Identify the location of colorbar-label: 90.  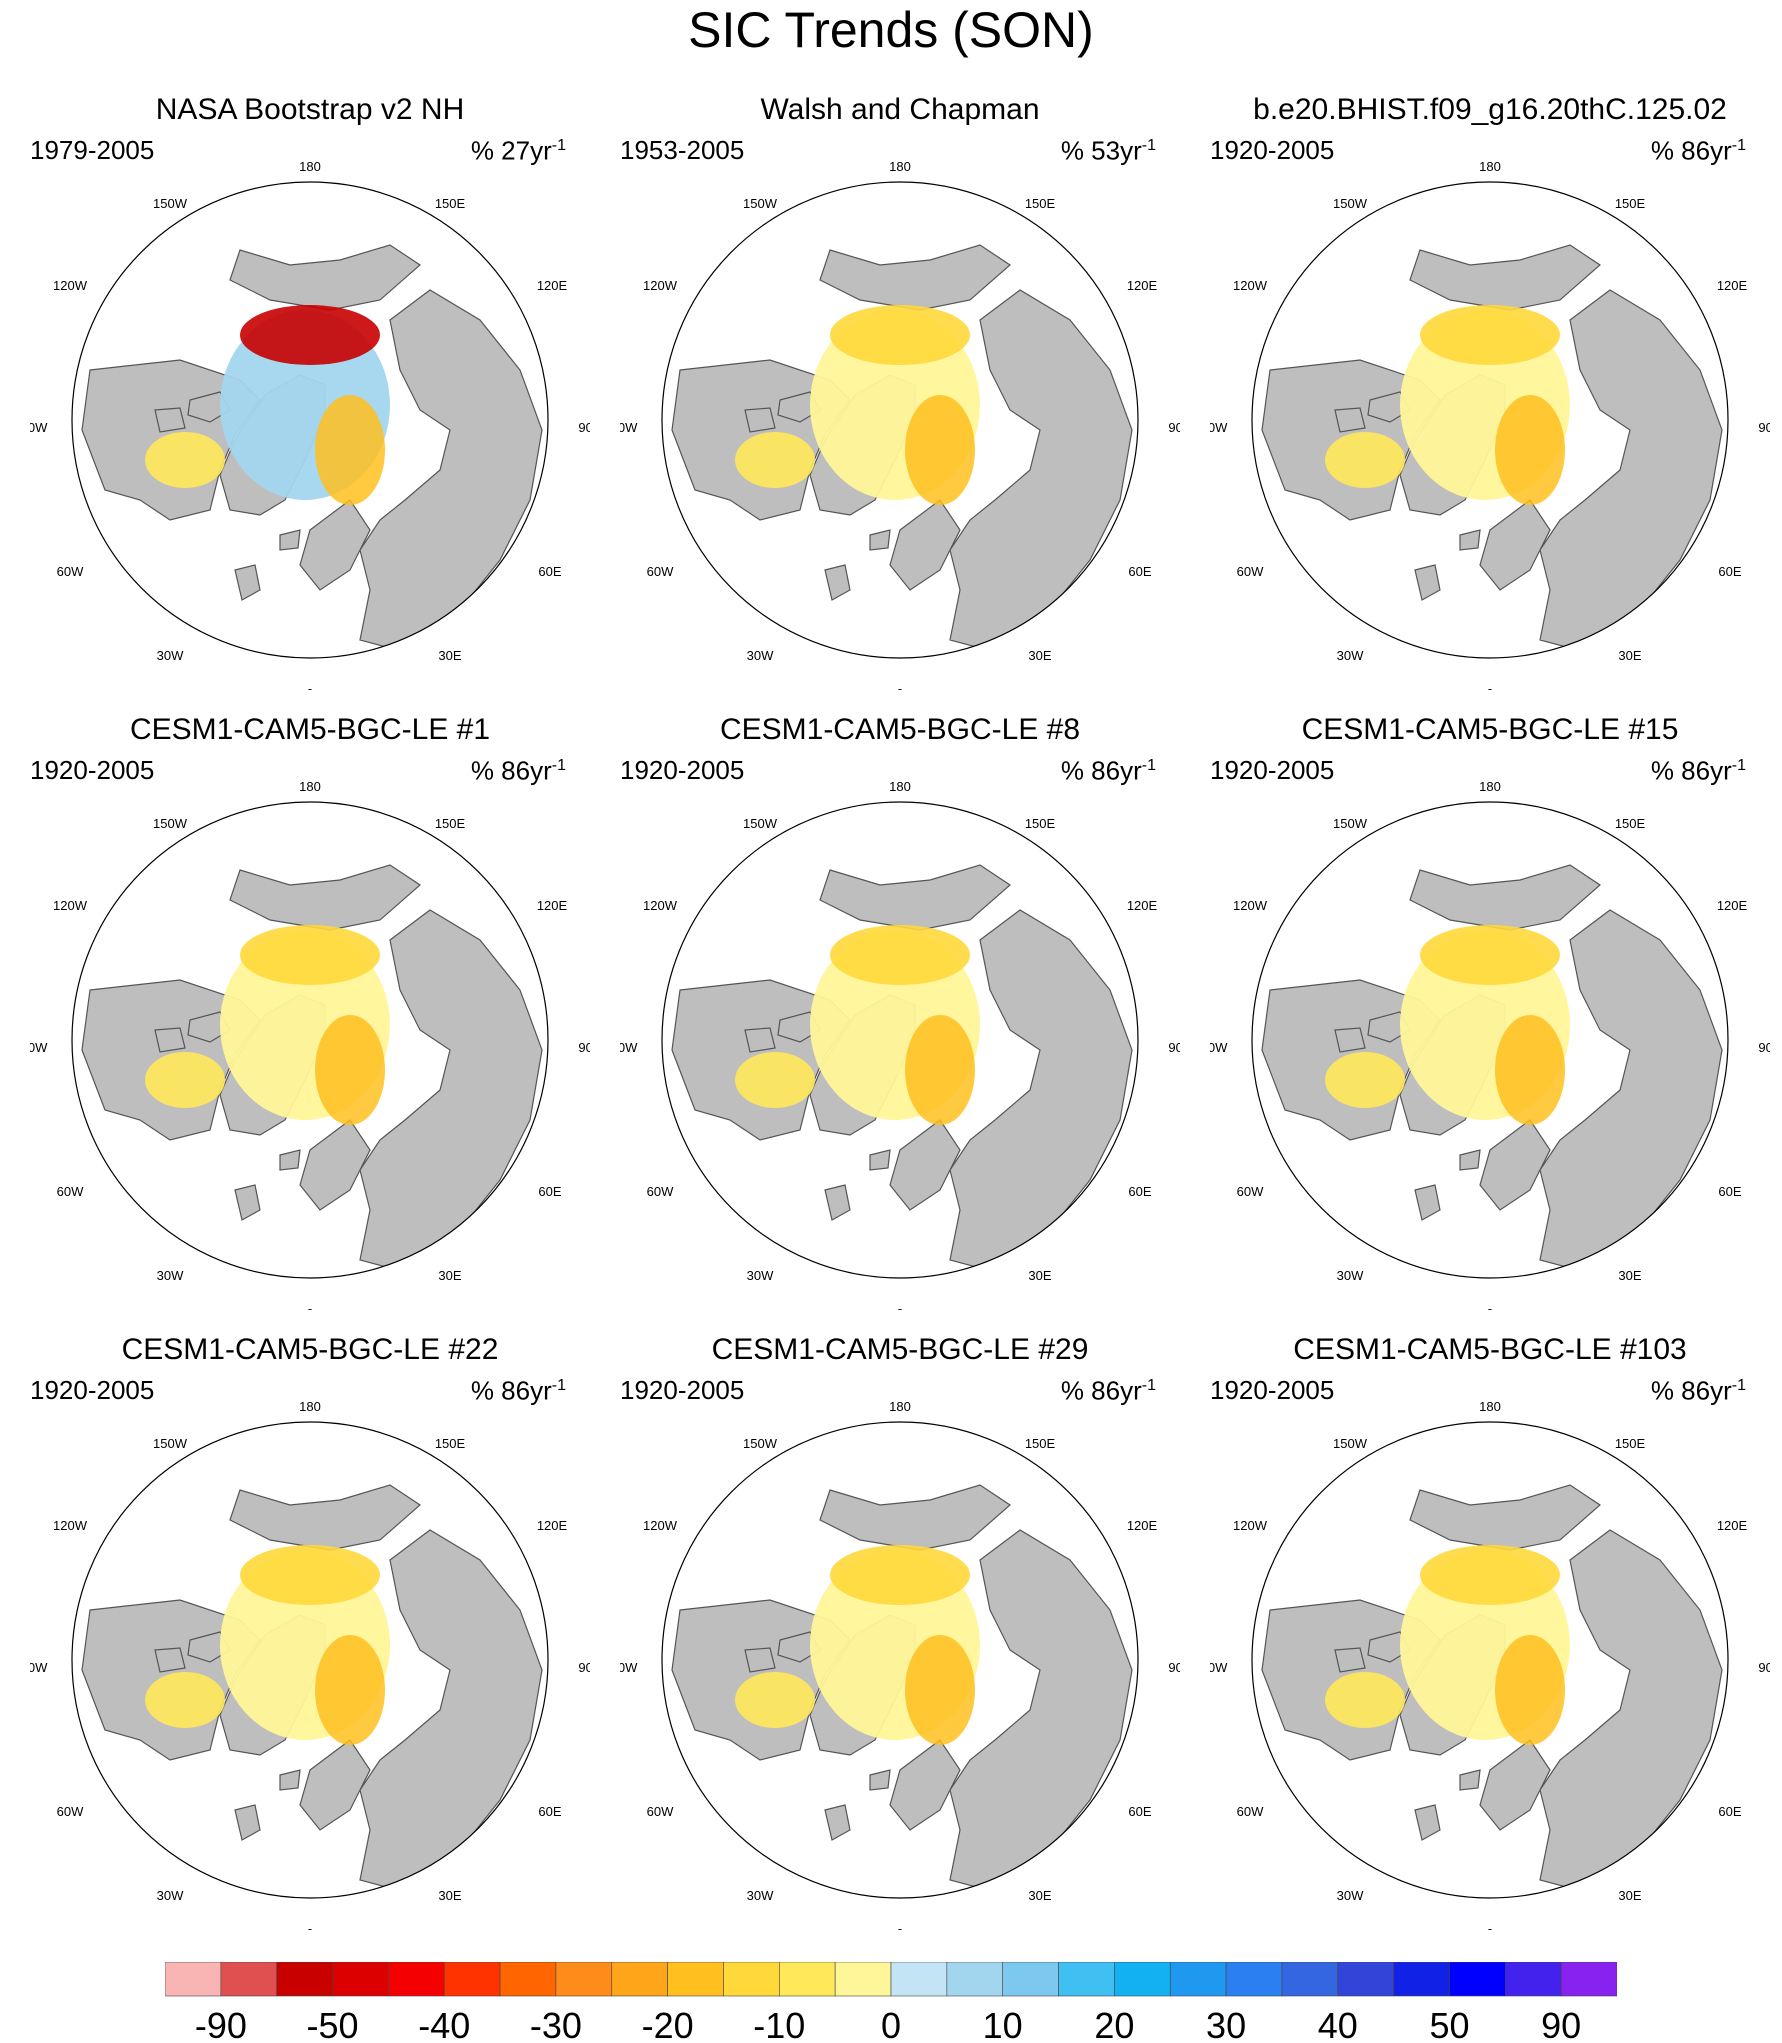
(1561, 2024).